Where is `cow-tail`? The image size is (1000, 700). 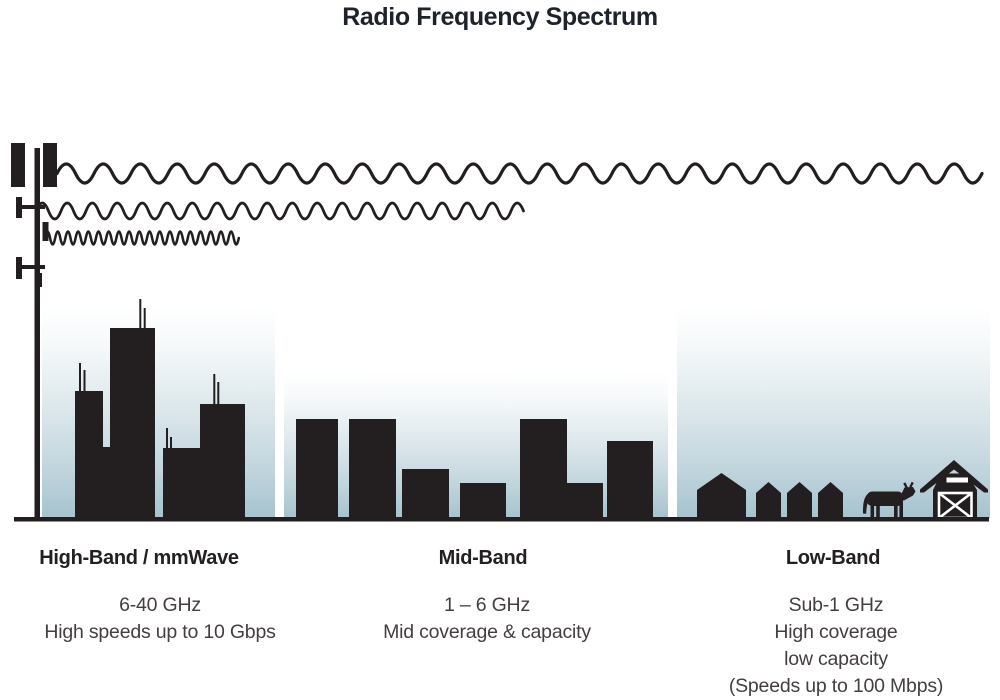 cow-tail is located at coordinates (866, 503).